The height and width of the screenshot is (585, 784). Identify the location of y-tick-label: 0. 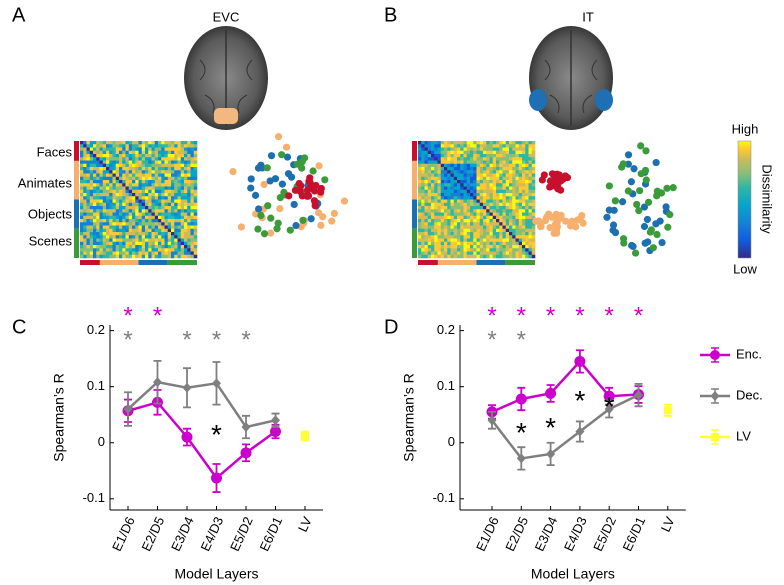
(451, 441).